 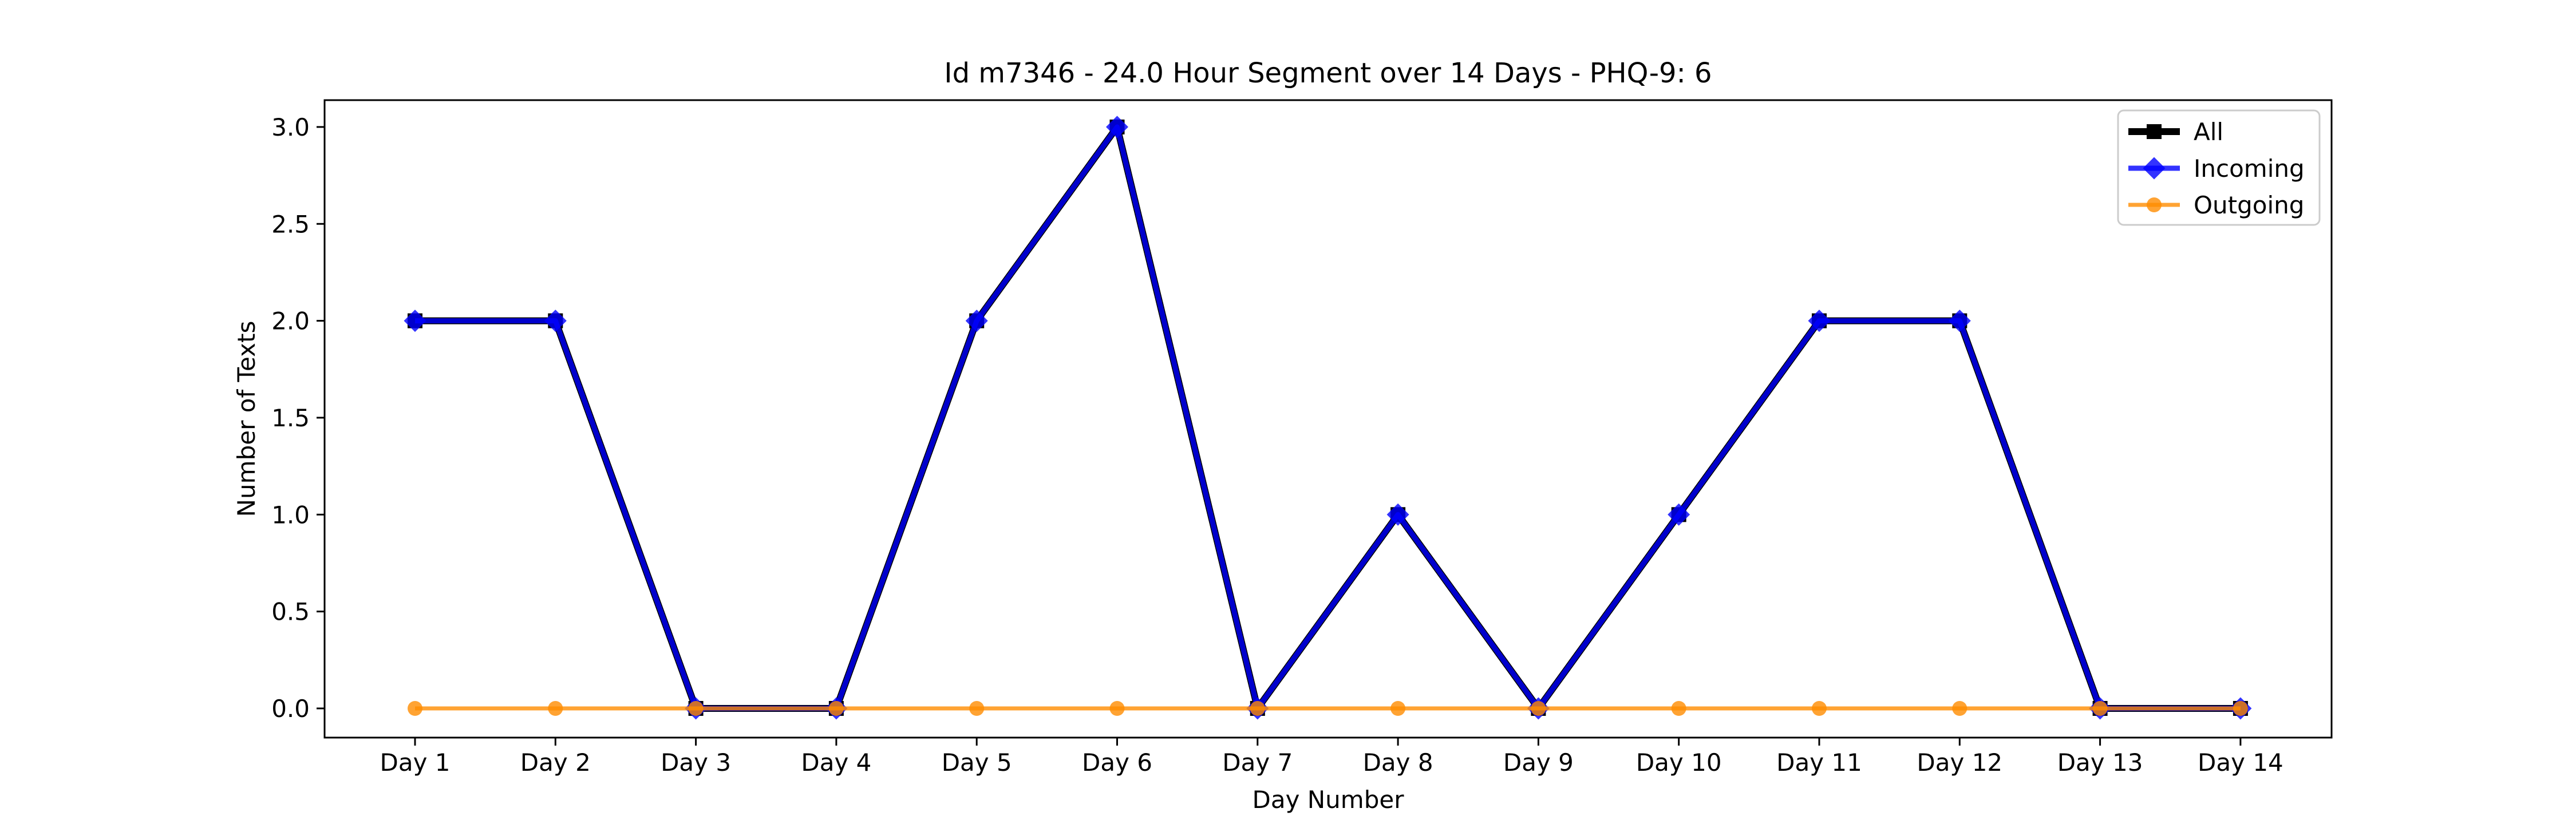 I want to click on x-tick-label: Day 7, so click(x=1257, y=762).